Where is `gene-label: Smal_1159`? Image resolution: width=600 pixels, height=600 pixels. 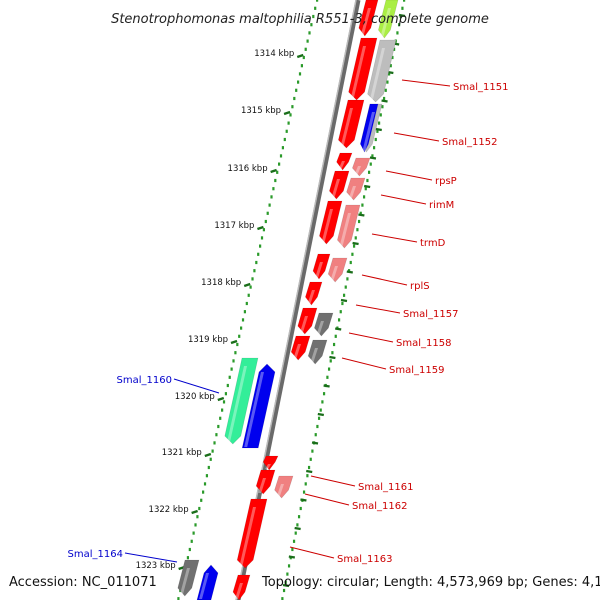
gene-label: Smal_1159 is located at coordinates (416, 370).